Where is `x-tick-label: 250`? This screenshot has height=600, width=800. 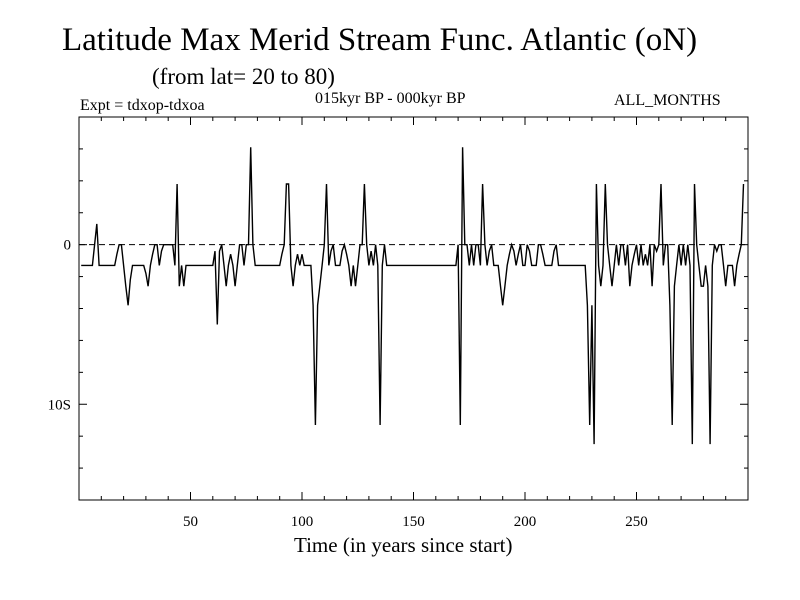
x-tick-label: 250 is located at coordinates (636, 522).